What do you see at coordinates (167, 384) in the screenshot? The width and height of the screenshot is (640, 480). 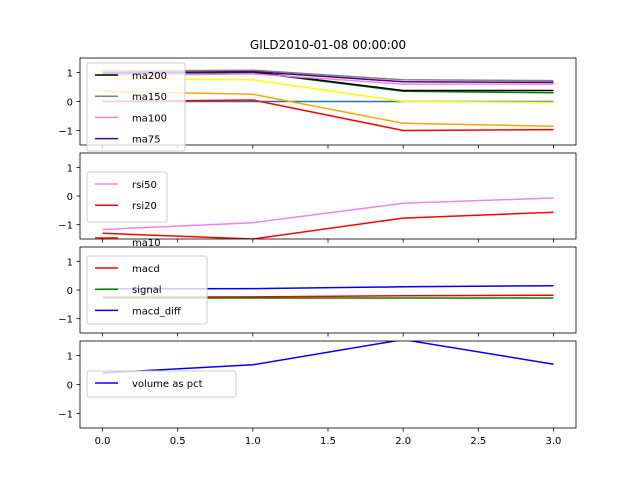 I see `legend-label: volume as pct` at bounding box center [167, 384].